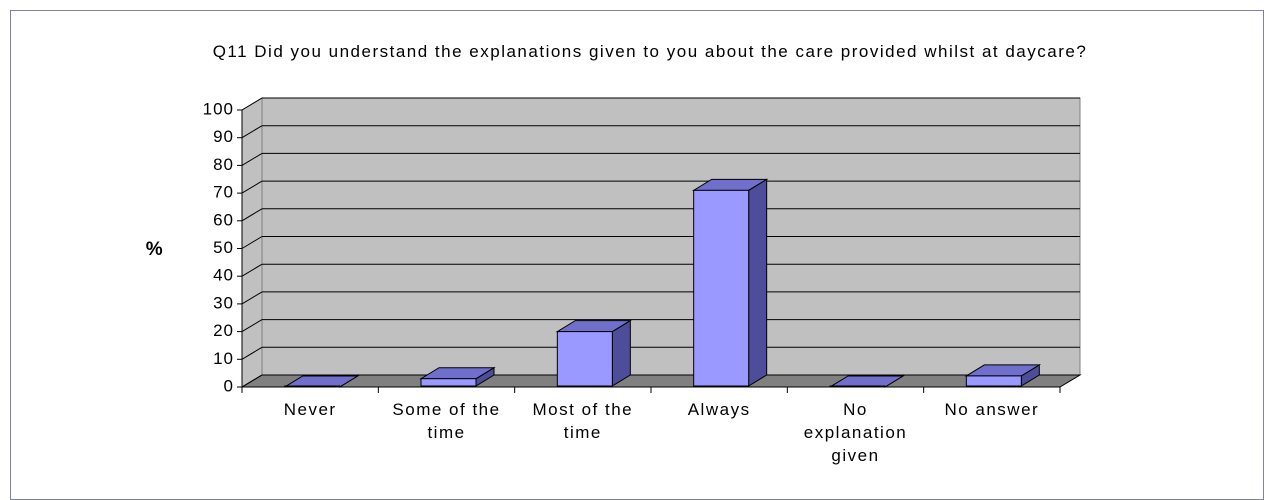  I want to click on y-tick-label: 80, so click(223, 164).